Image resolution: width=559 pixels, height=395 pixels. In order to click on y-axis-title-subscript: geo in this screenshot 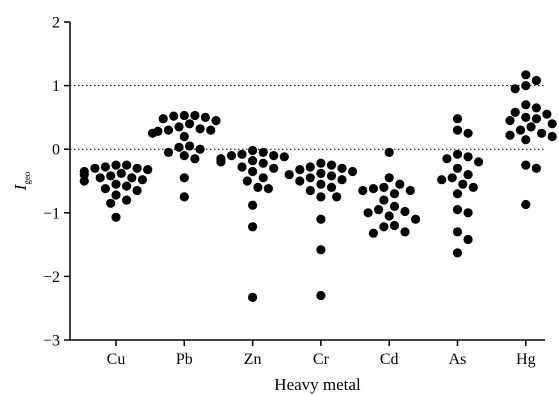, I will do `click(27, 177)`.